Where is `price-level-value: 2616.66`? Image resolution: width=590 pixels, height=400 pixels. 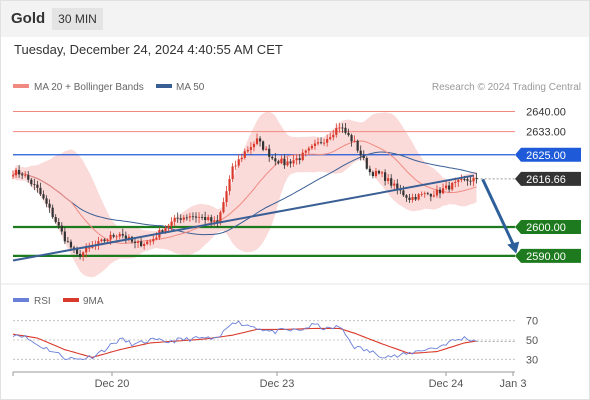 price-level-value: 2616.66 is located at coordinates (546, 180).